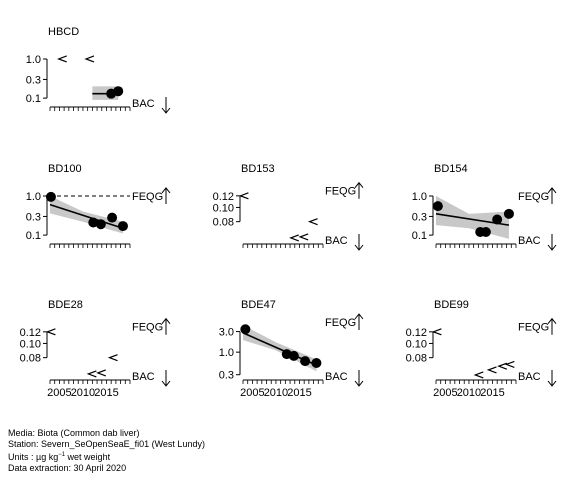 The width and height of the screenshot is (580, 480). What do you see at coordinates (291, 349) in the screenshot?
I see `panel-bde47: BDE47 3.0 1.0 0.3 2005 2010 2015 FEQG BAC` at bounding box center [291, 349].